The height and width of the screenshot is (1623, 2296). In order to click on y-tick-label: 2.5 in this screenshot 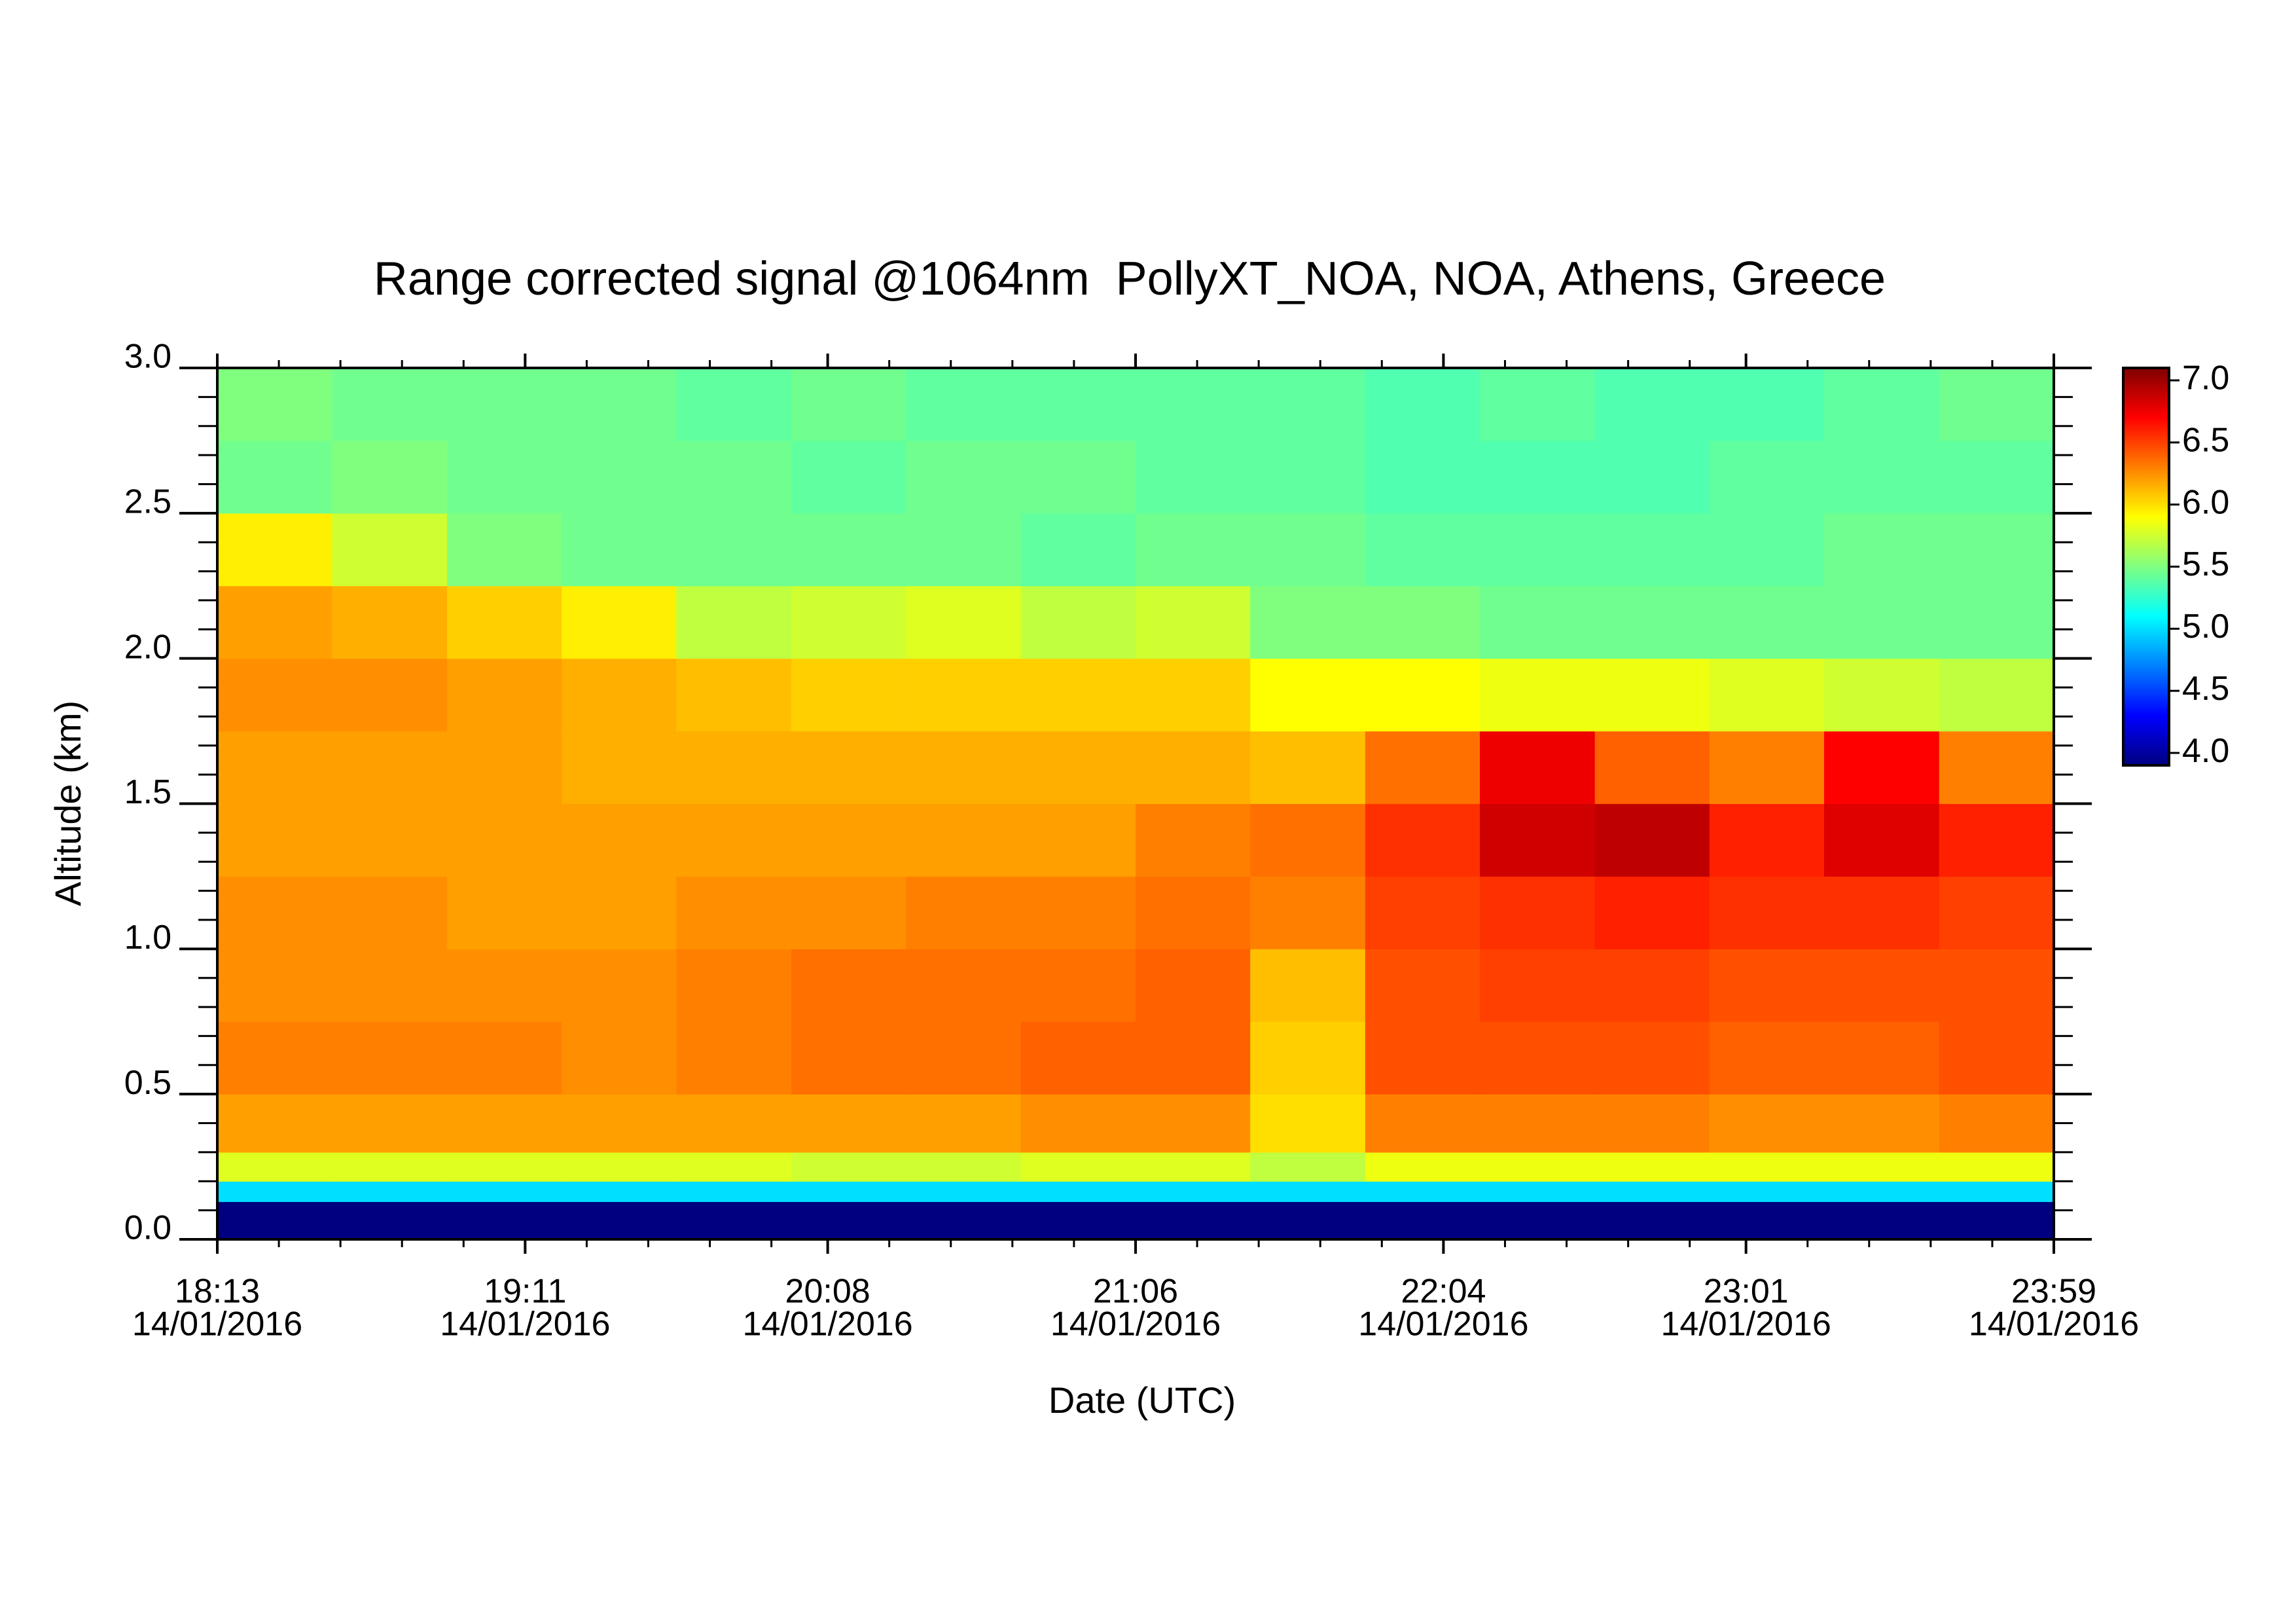, I will do `click(147, 502)`.